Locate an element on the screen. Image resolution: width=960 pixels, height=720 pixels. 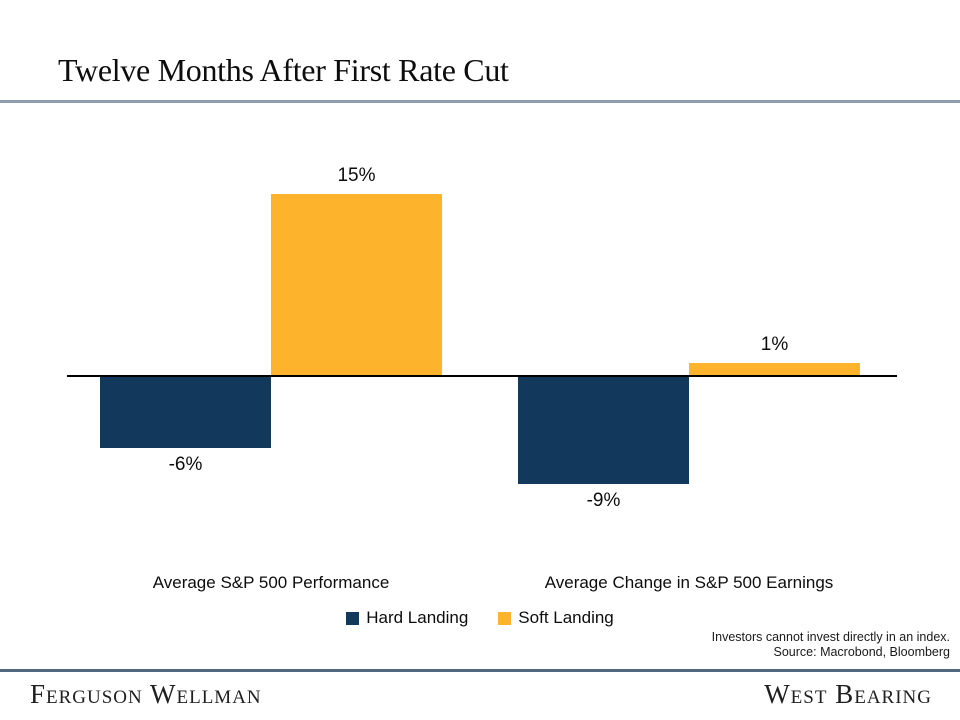
brand-ferguson-wellman: Ferguson Wellman is located at coordinates (146, 694).